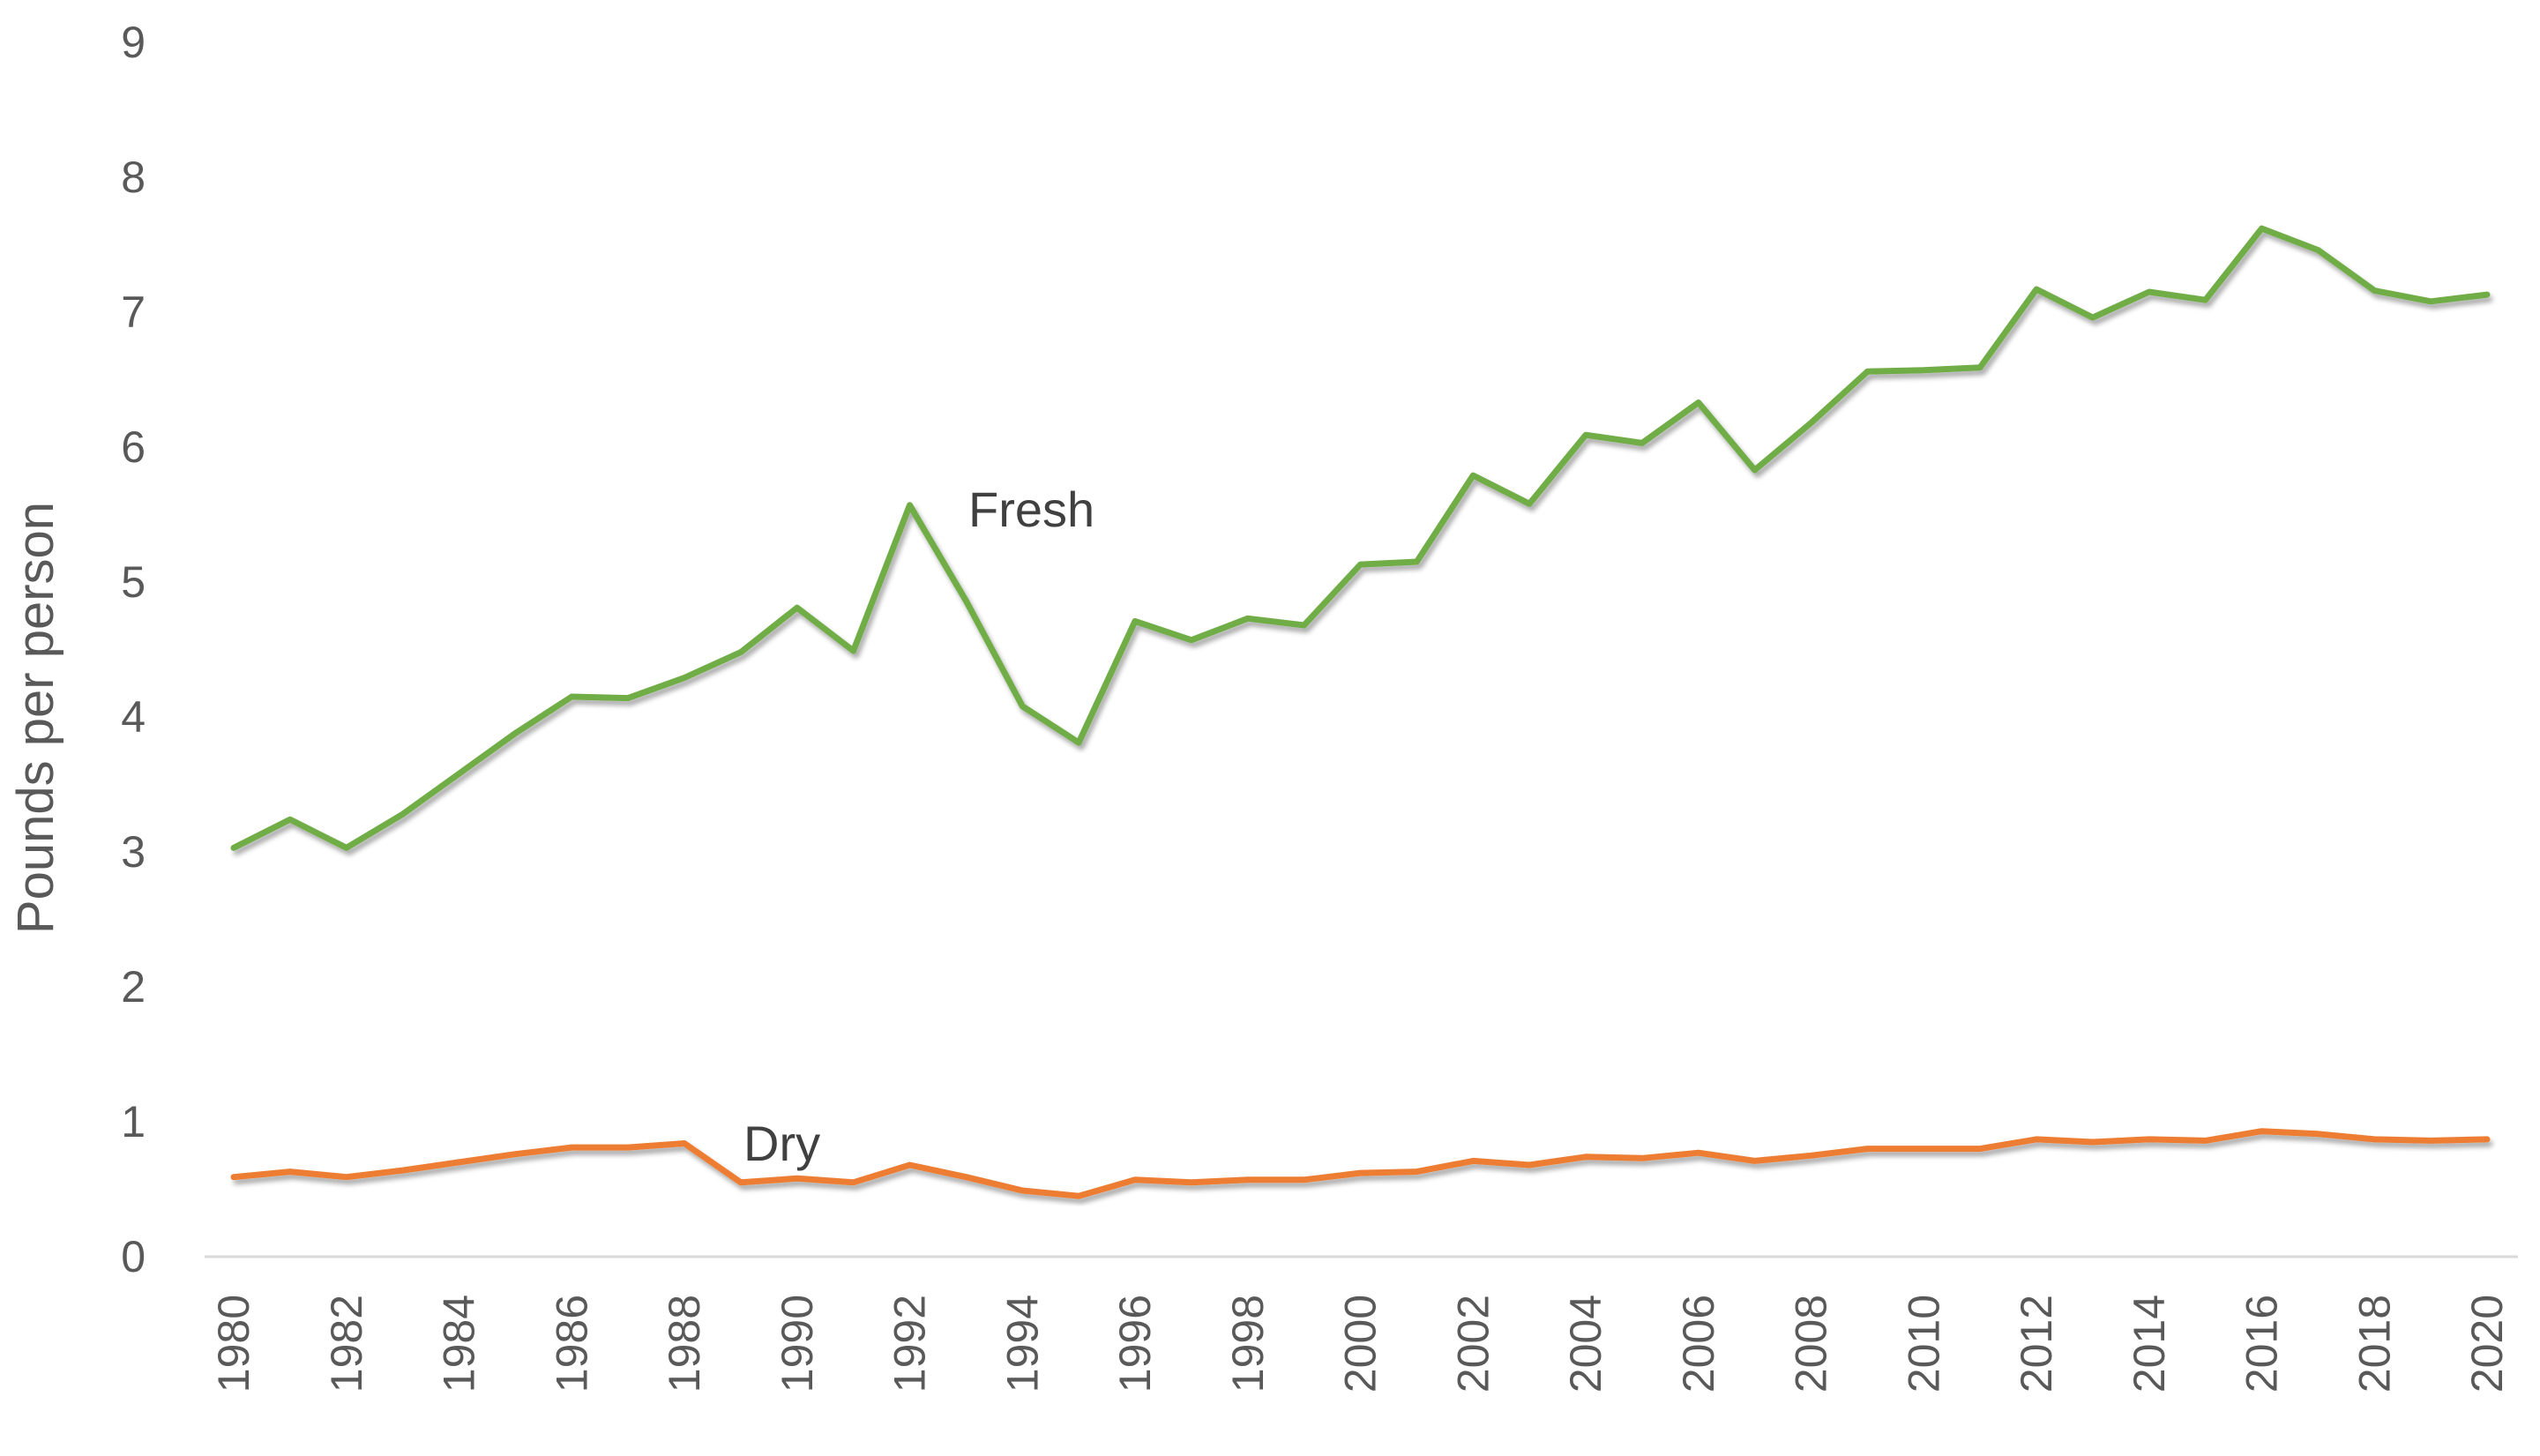  I want to click on x-tick-label: 2006, so click(1698, 1344).